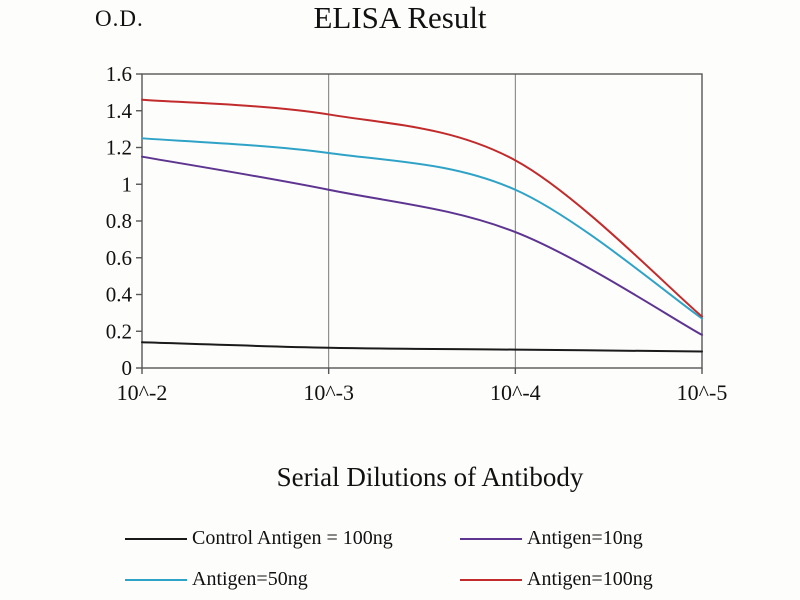 This screenshot has width=800, height=600. I want to click on y-tick-label: 1, so click(127, 184).